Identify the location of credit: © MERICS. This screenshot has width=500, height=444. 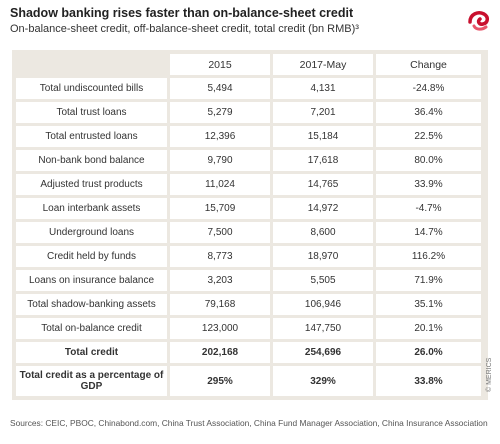
(489, 374).